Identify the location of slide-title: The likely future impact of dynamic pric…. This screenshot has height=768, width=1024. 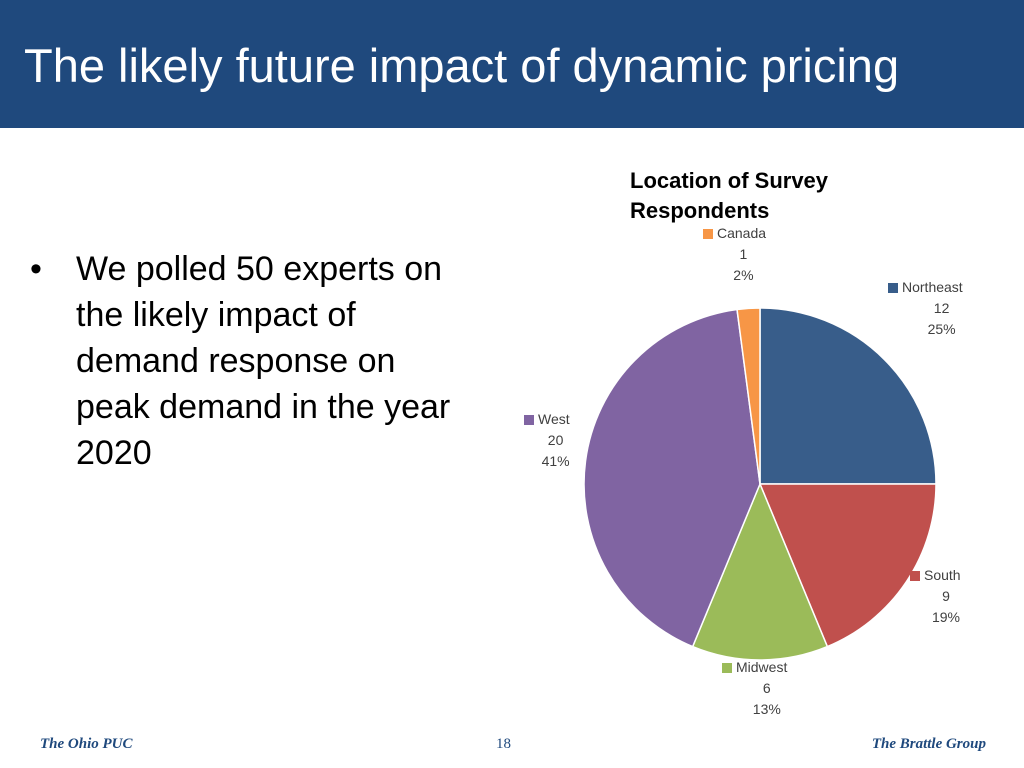
(462, 65).